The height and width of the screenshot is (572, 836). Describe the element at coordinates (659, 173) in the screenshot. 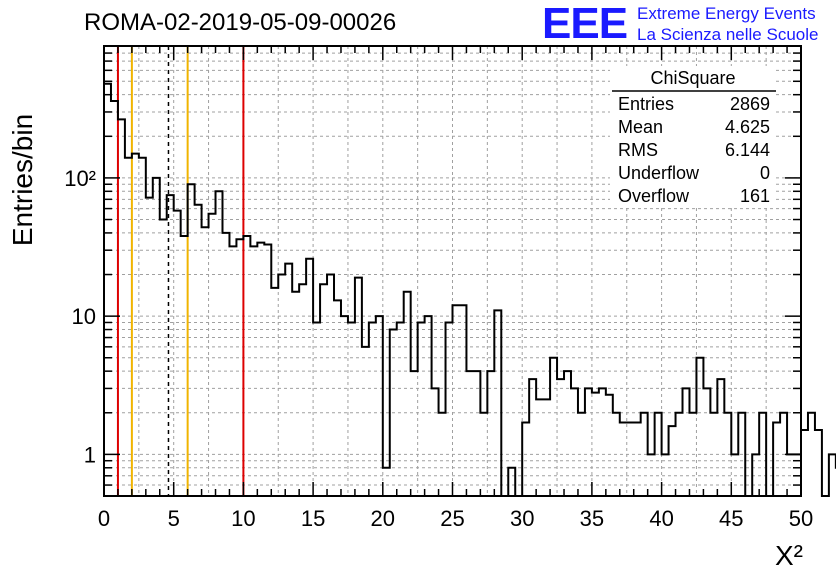

I see `stats-underflow-label: Underflow` at that location.